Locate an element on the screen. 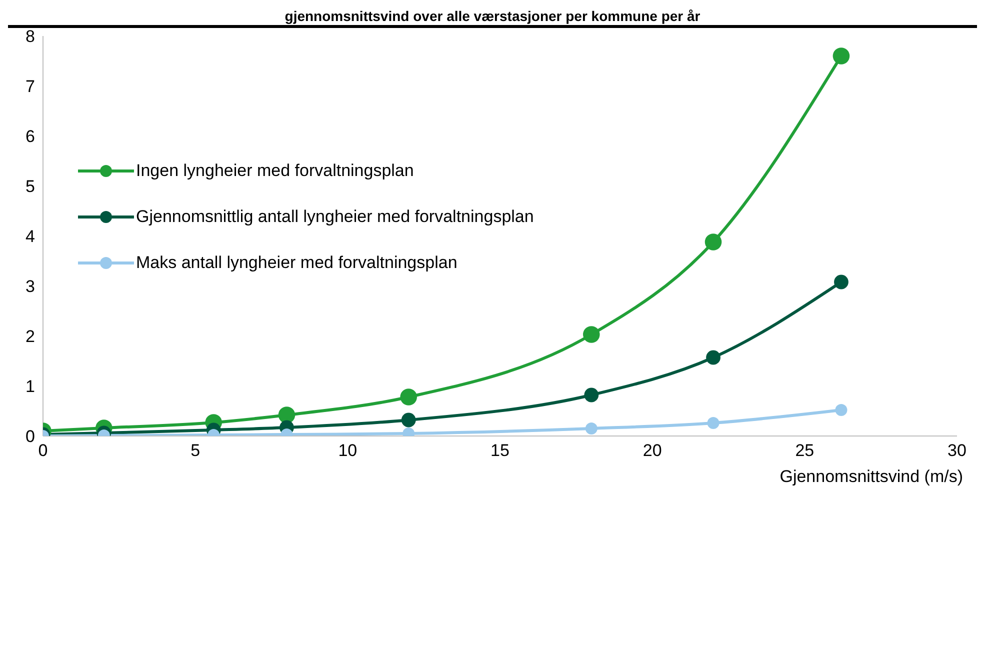  y-tick-label: 5 is located at coordinates (30, 186).